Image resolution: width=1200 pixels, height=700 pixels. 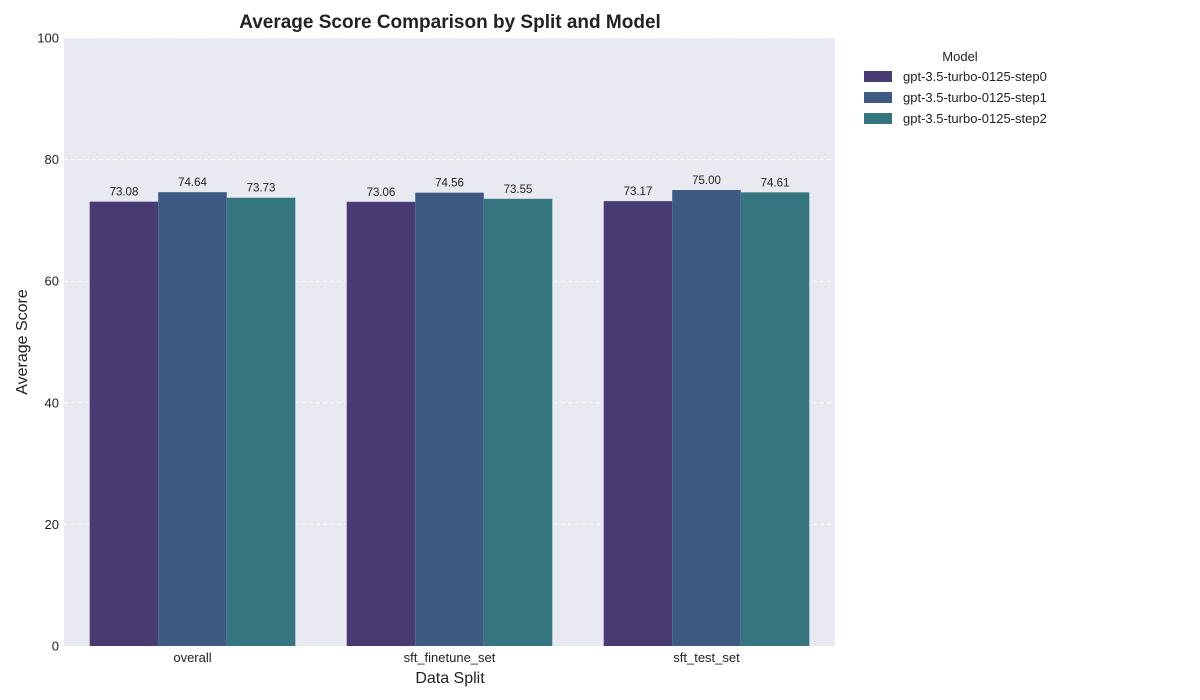 I want to click on legend-label: gpt-3.5-turbo-0125-step2, so click(x=975, y=118).